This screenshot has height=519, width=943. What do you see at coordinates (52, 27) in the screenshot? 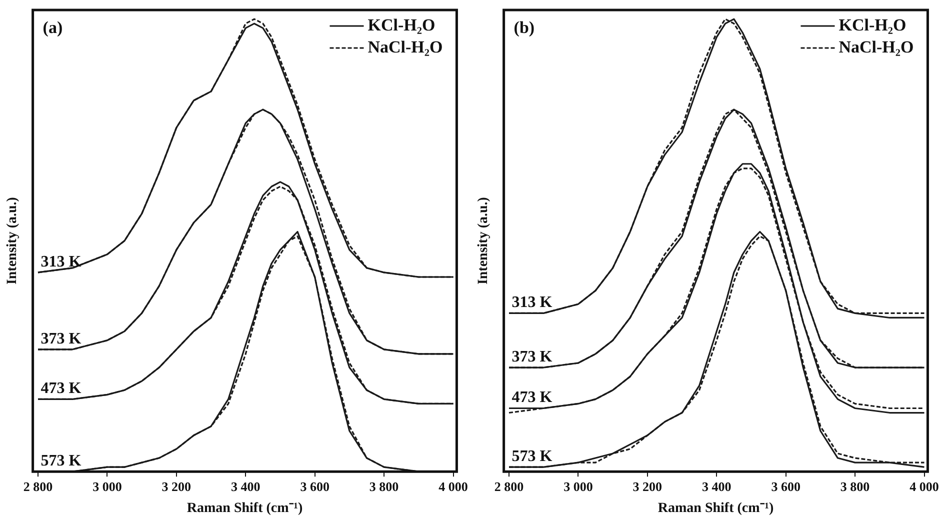
I see `annotation: (a)` at bounding box center [52, 27].